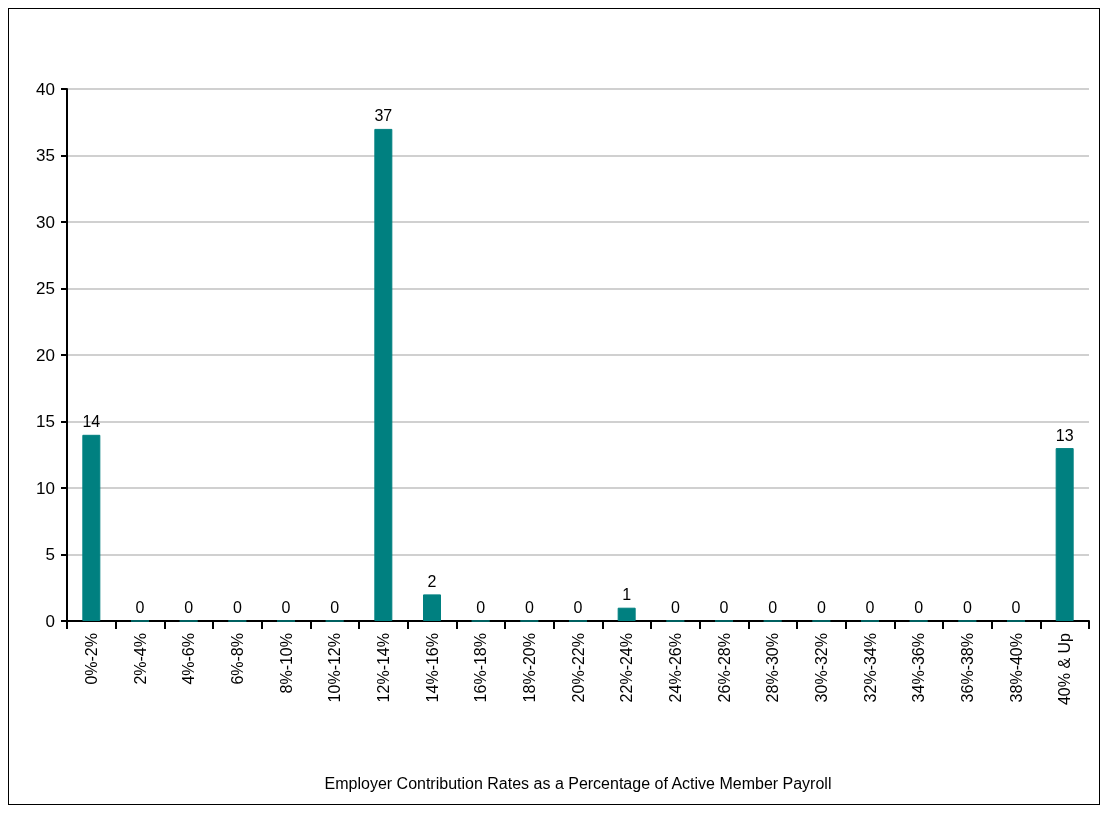  Describe the element at coordinates (578, 783) in the screenshot. I see `x-axis-title: Employer Contribution Rates as a Percentage of Active Member Payroll` at that location.